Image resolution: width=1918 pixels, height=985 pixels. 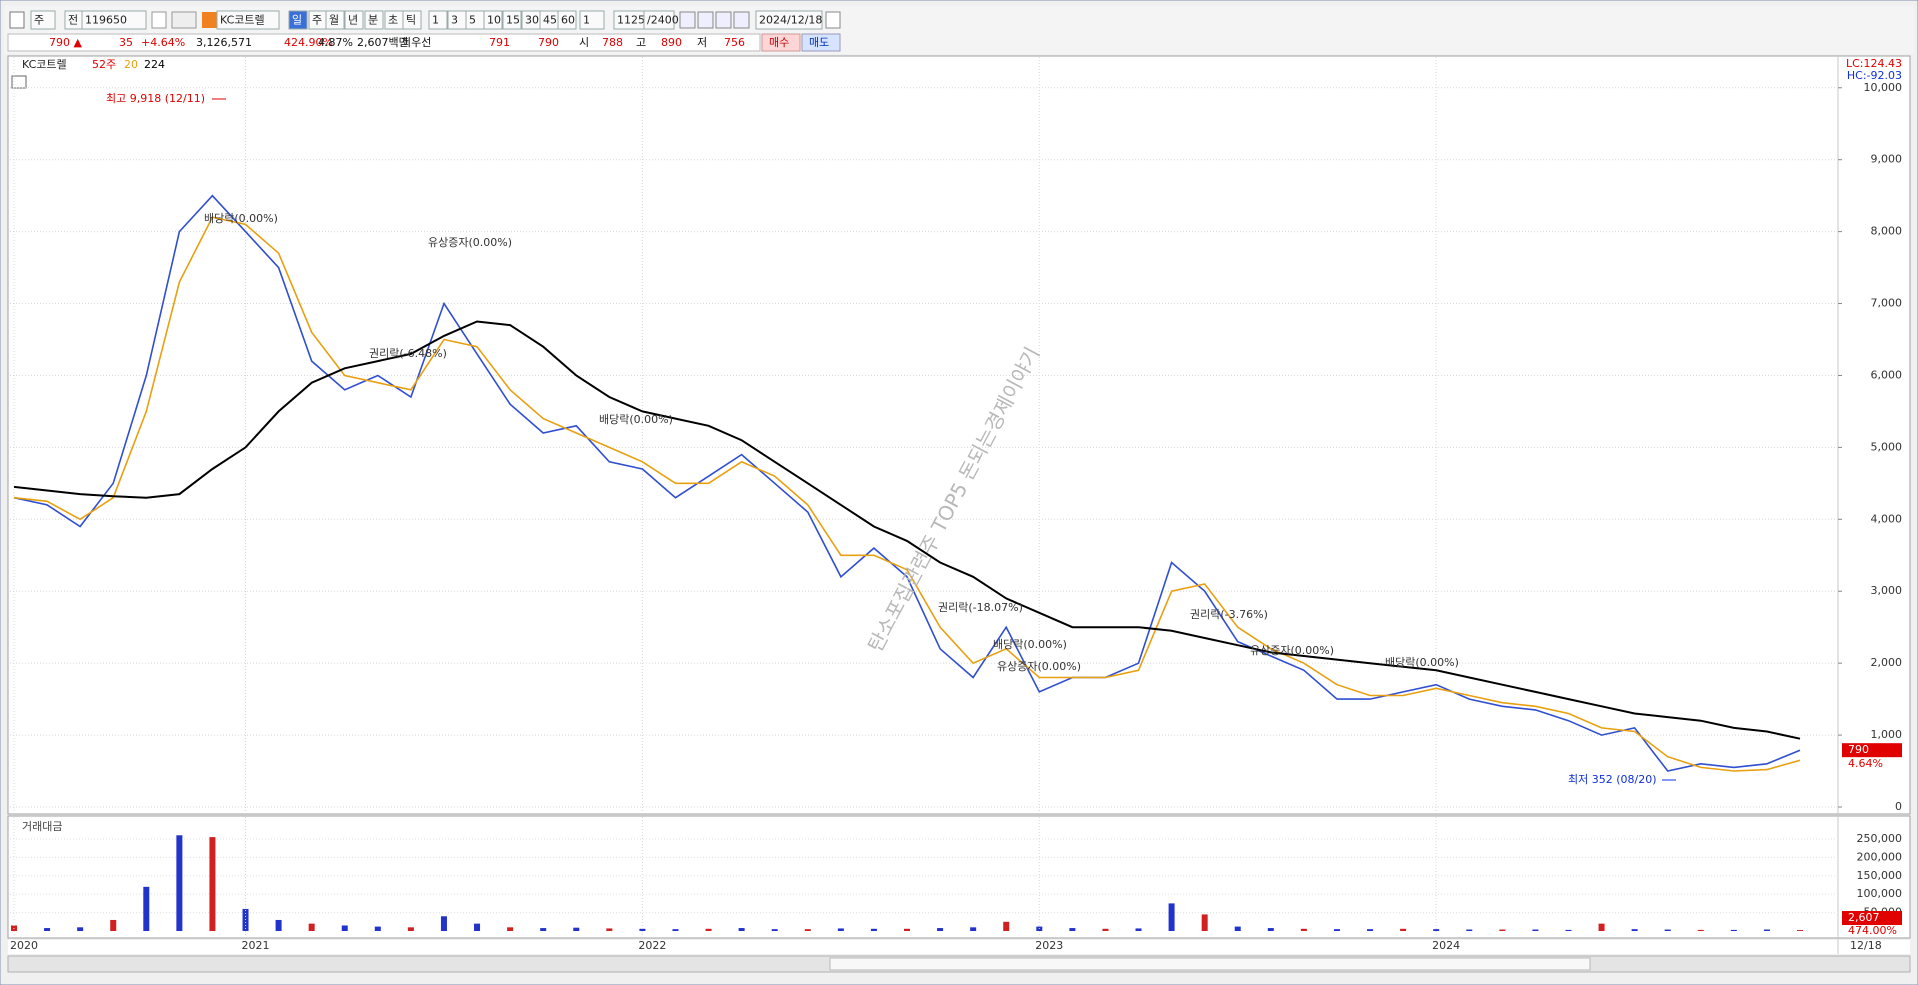 I want to click on quote-bid: 790, so click(x=548, y=42).